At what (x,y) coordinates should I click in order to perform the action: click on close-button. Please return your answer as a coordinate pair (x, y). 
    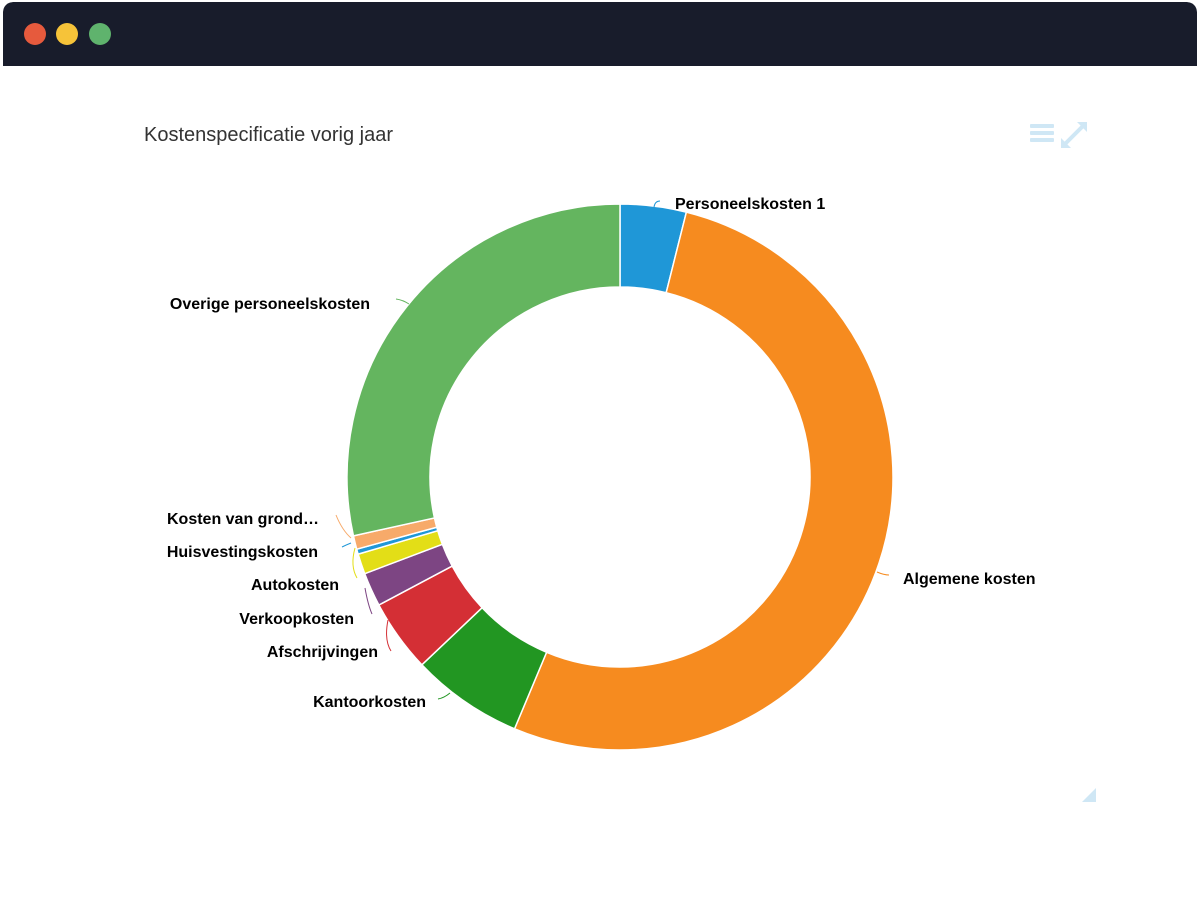
    Looking at the image, I should click on (35, 34).